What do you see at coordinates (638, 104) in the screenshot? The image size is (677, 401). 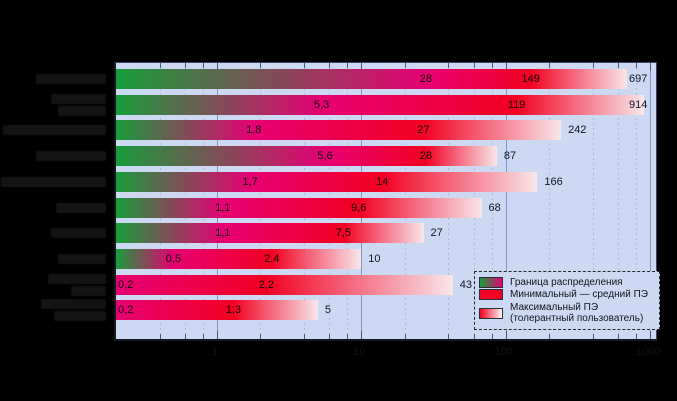 I see `bar-value-max: 914` at bounding box center [638, 104].